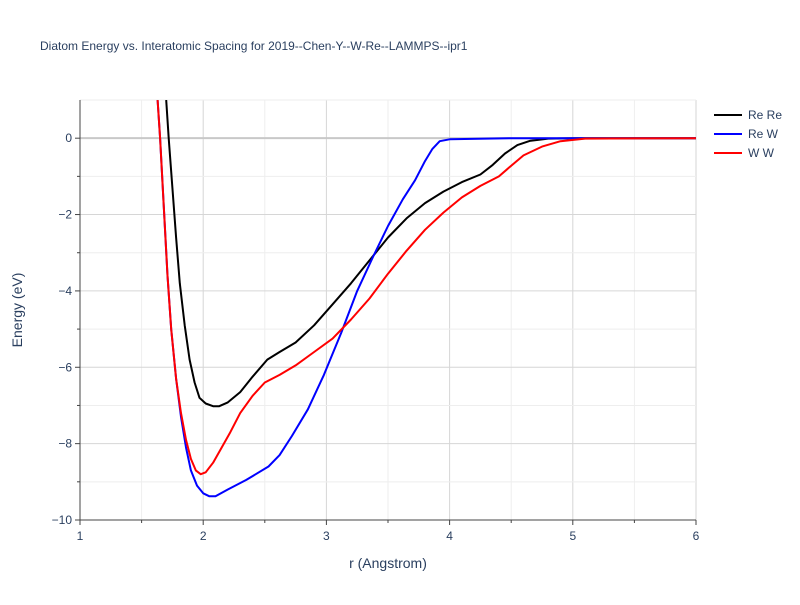 The height and width of the screenshot is (605, 800). What do you see at coordinates (62, 520) in the screenshot?
I see `y-tick-label: −10` at bounding box center [62, 520].